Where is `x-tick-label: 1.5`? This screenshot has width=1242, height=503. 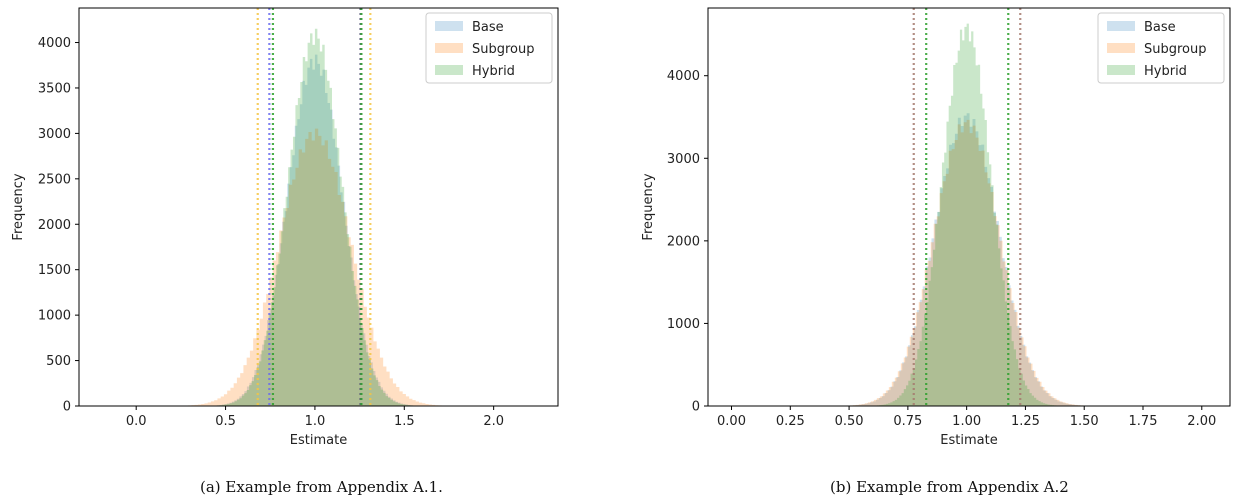 x-tick-label: 1.5 is located at coordinates (404, 421).